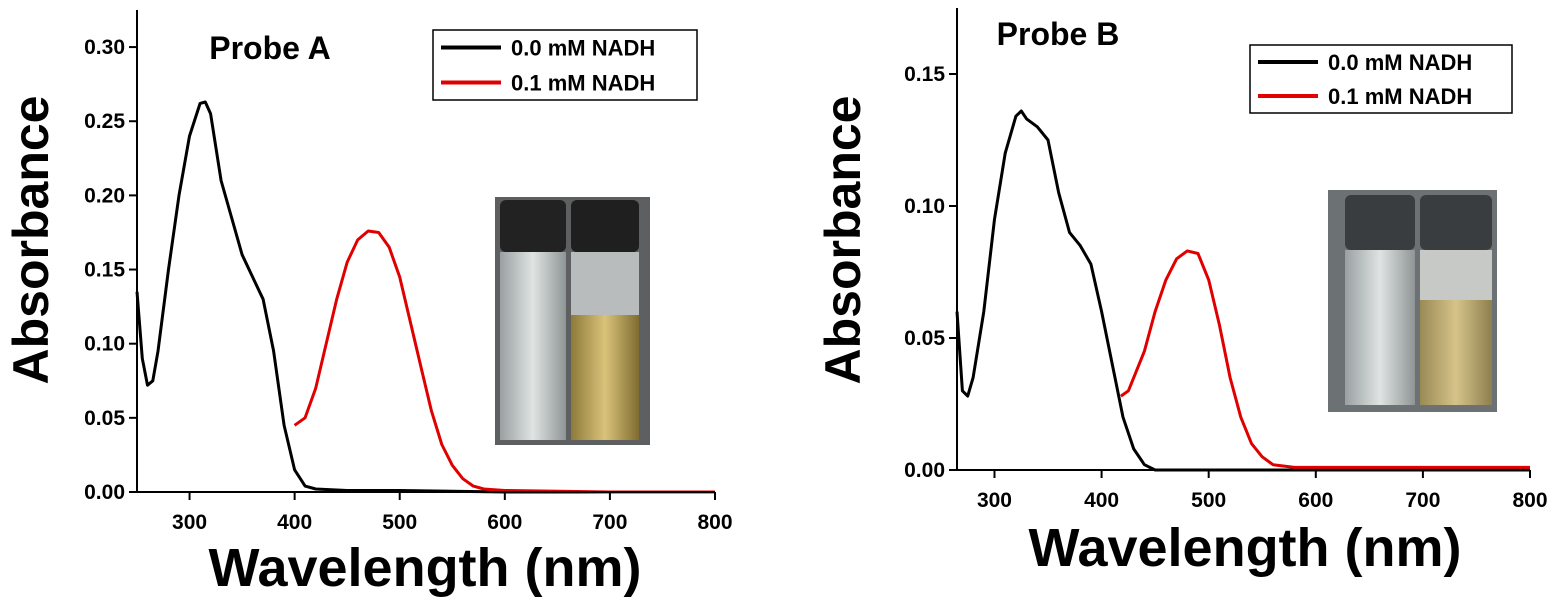 This screenshot has height=602, width=1559. I want to click on y-tick-label: 0.30, so click(104, 47).